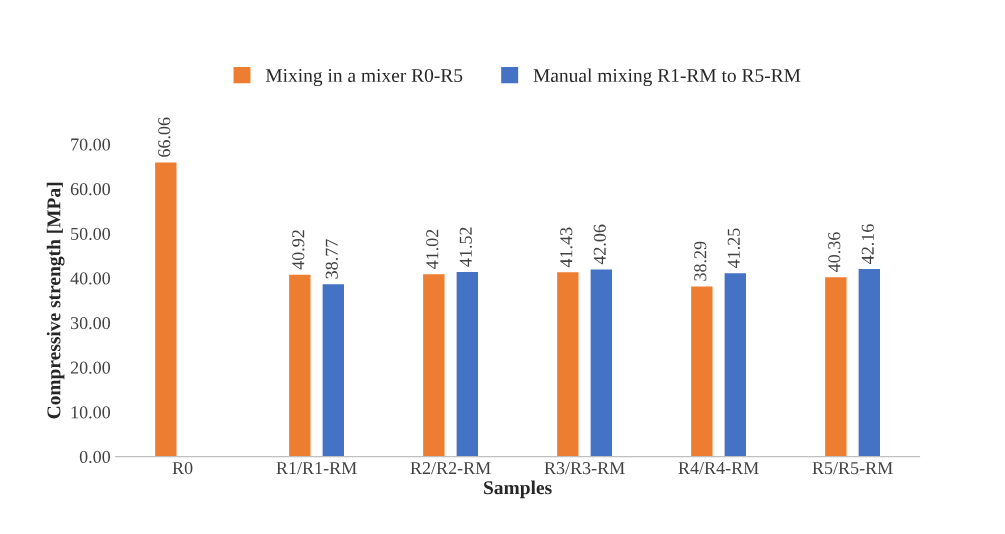 The width and height of the screenshot is (1005, 534). What do you see at coordinates (584, 468) in the screenshot?
I see `x-tick-label: R3/R3-RM` at bounding box center [584, 468].